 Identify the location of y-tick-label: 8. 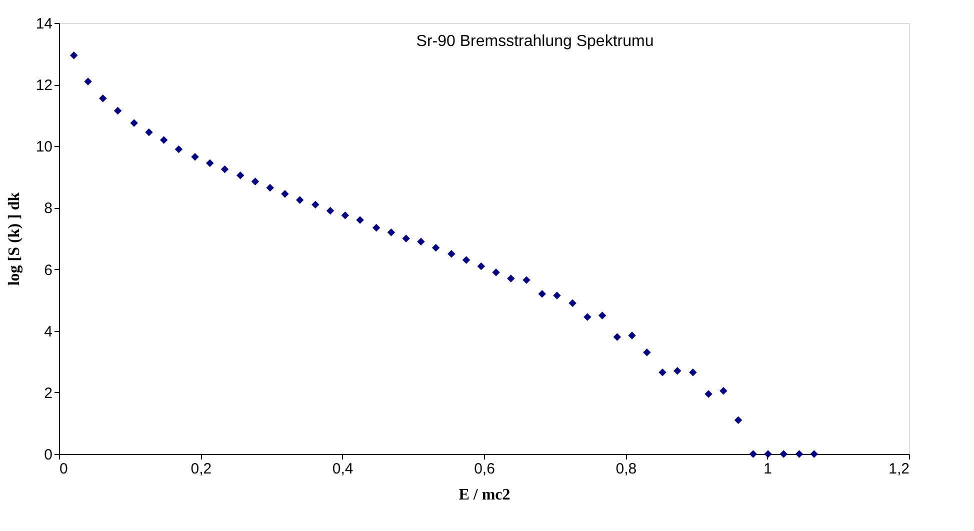
(48, 209).